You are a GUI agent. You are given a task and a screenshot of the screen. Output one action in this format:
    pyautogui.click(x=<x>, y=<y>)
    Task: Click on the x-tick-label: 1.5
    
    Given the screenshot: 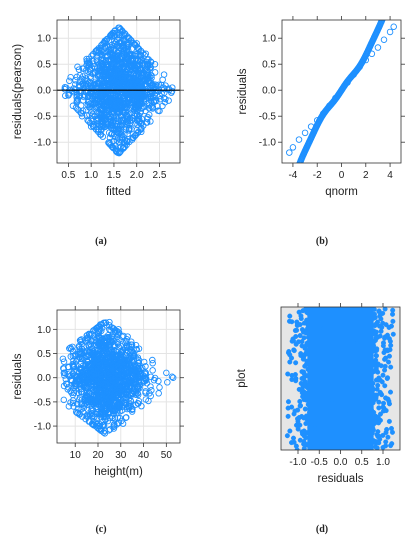 What is the action you would take?
    pyautogui.click(x=114, y=175)
    